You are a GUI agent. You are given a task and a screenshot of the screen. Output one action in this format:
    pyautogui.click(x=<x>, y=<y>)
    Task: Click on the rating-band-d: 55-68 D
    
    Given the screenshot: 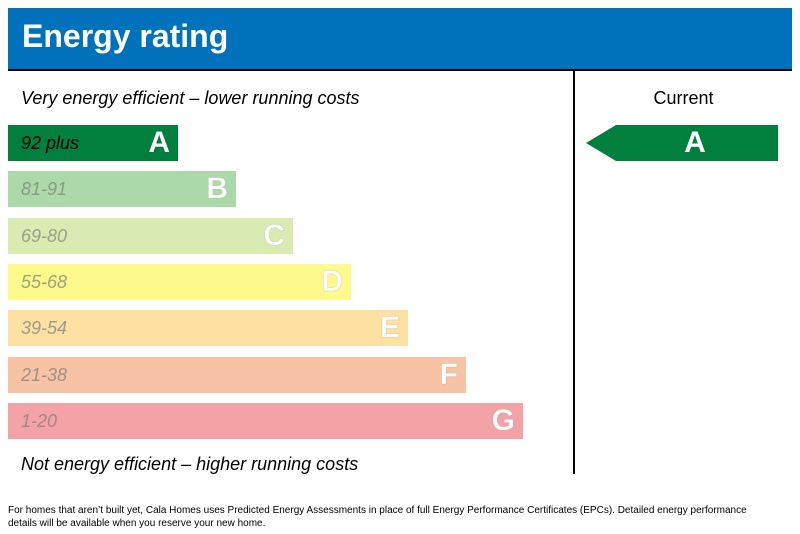 What is the action you would take?
    pyautogui.click(x=179, y=282)
    